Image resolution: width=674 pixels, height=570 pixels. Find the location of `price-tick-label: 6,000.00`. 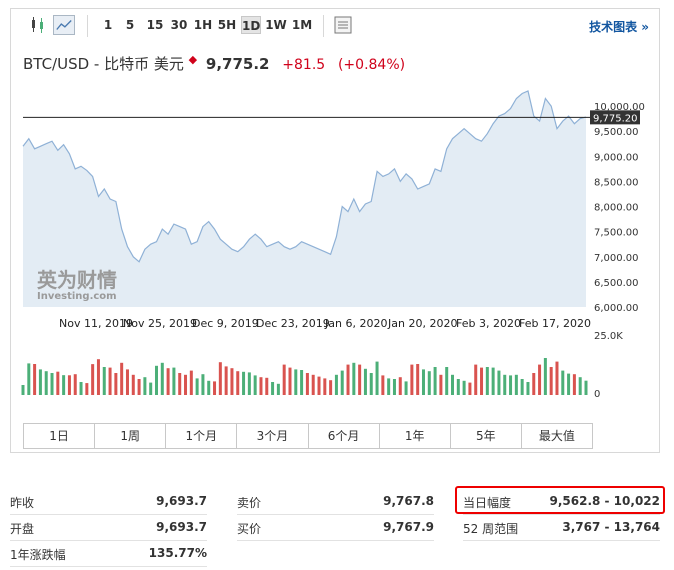

price-tick-label: 6,000.00 is located at coordinates (616, 308).